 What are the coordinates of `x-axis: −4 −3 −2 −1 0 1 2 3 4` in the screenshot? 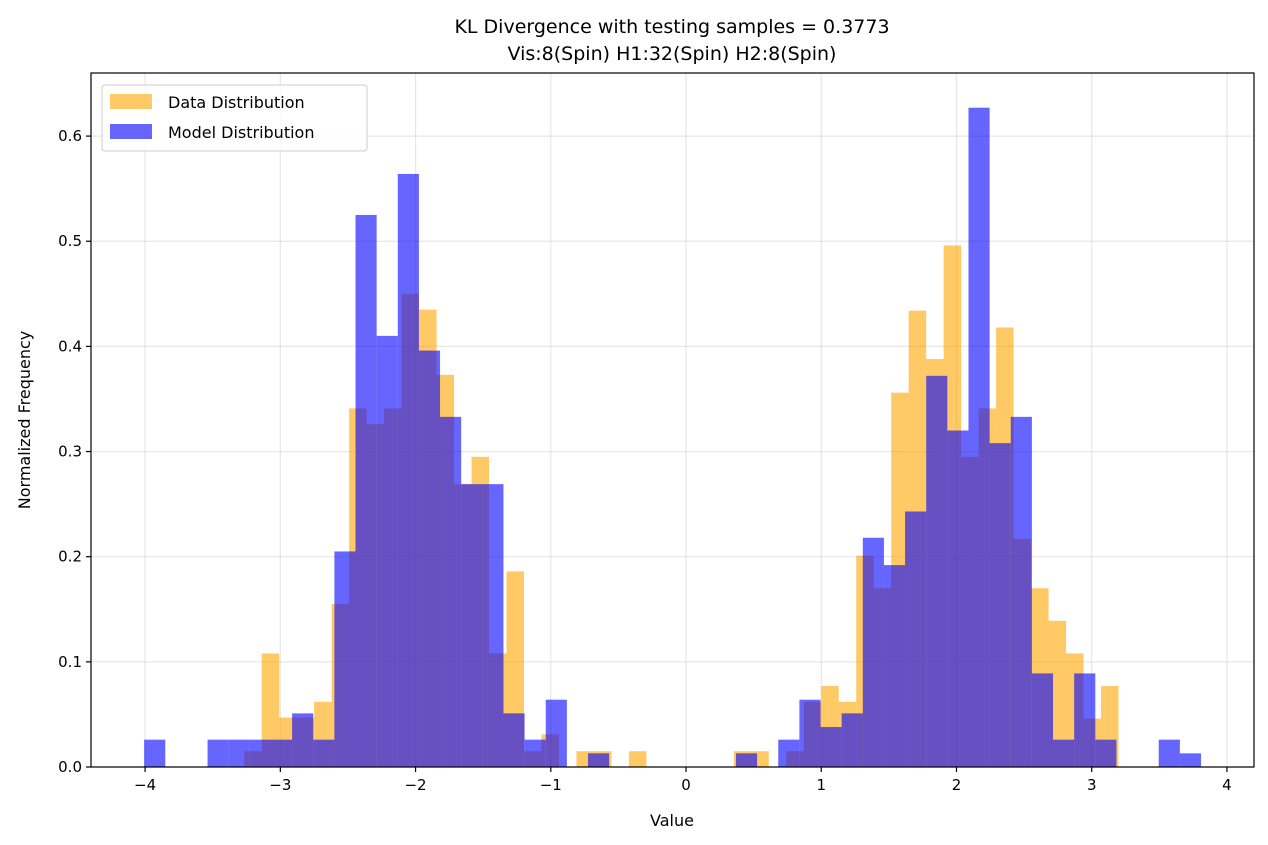 It's located at (683, 780).